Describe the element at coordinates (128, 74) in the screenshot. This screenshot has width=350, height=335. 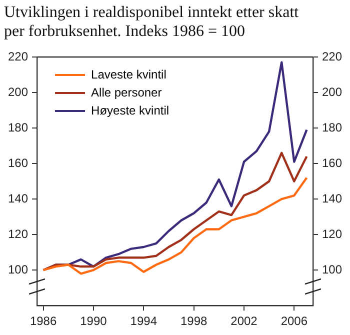
I see `legend-label: Laveste kvintil` at that location.